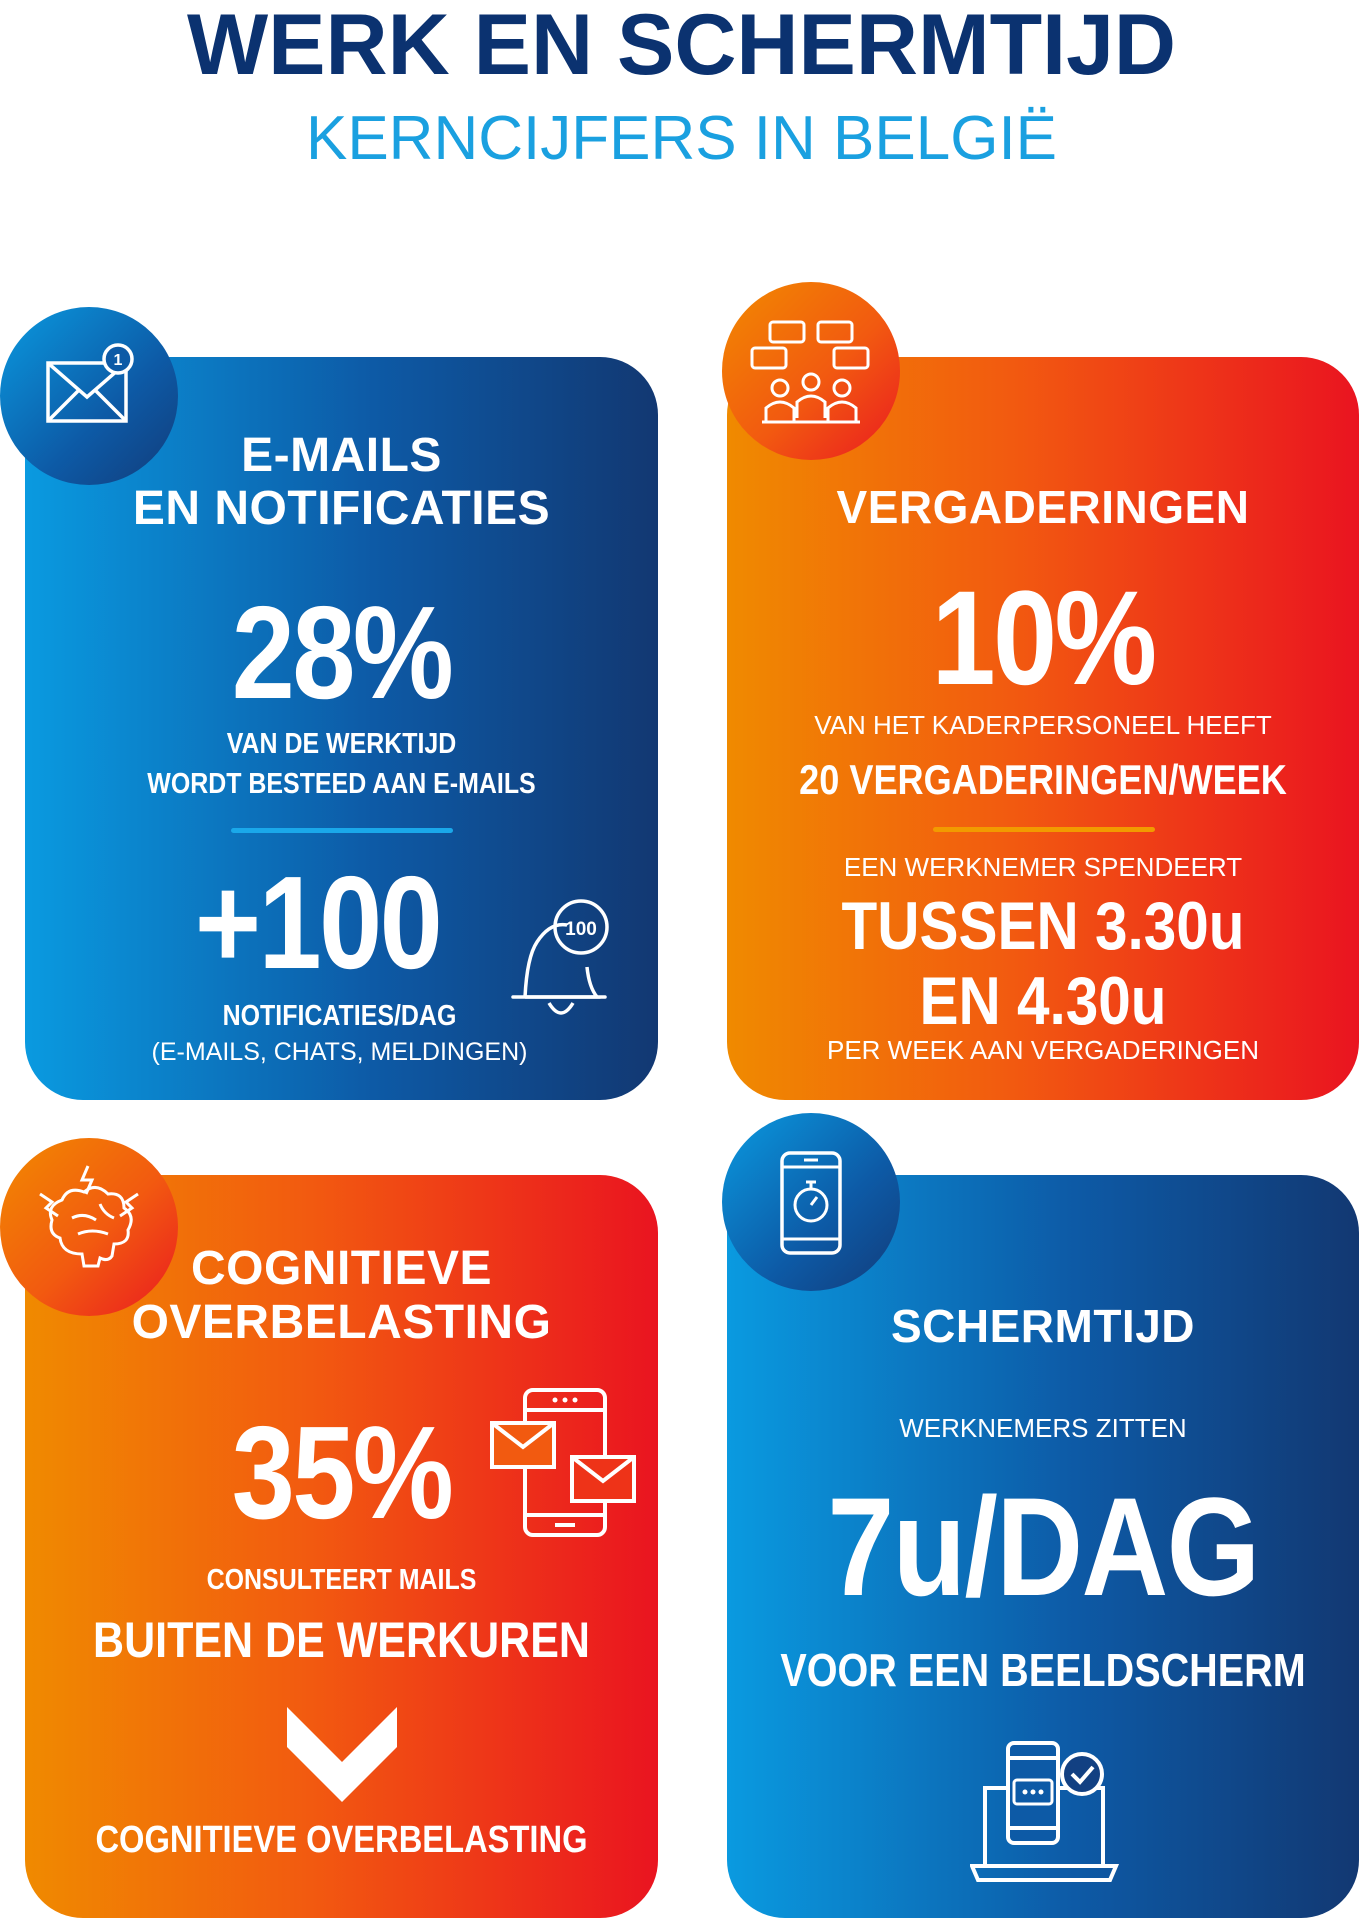 This screenshot has height=1920, width=1363. I want to click on emails-stat2: +100, so click(318, 922).